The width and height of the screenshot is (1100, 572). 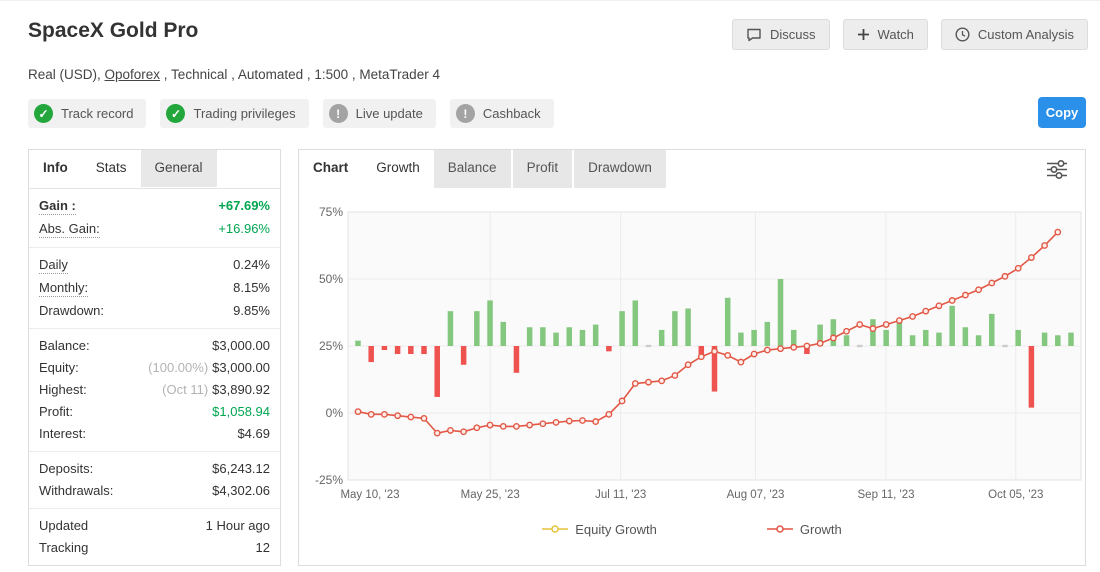 What do you see at coordinates (241, 389) in the screenshot?
I see `stat-value-text: $3,890.92` at bounding box center [241, 389].